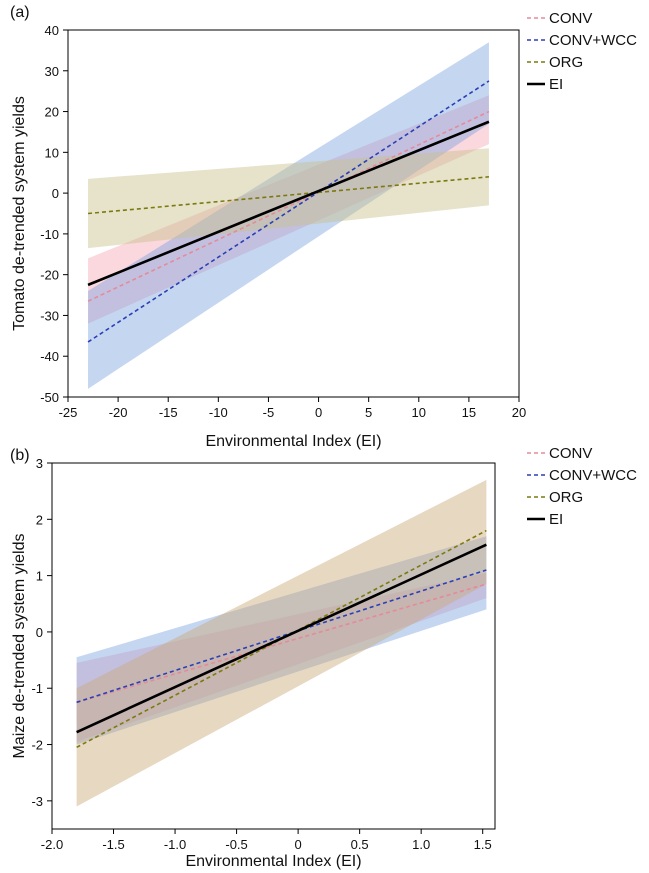 The image size is (649, 873). What do you see at coordinates (175, 844) in the screenshot?
I see `x-tick-label: -1.0` at bounding box center [175, 844].